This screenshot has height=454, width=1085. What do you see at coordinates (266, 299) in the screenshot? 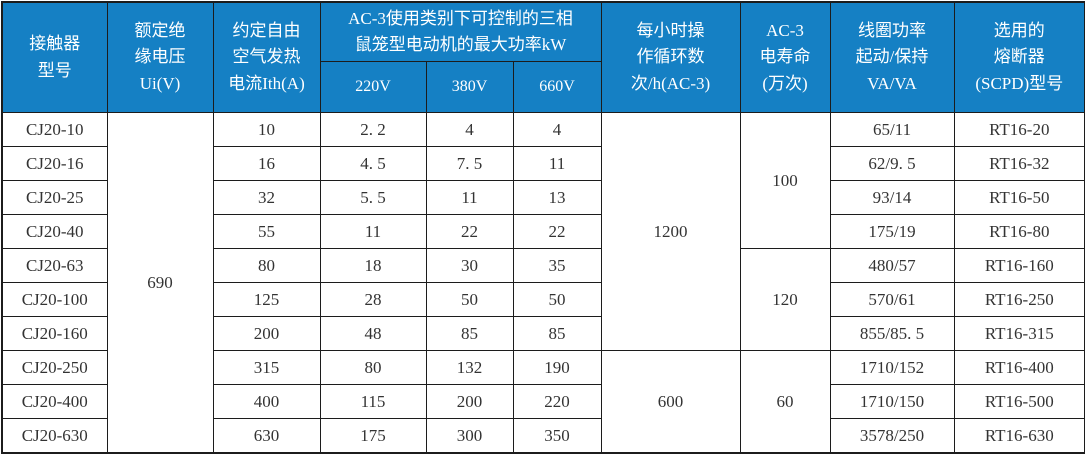
I see `cell-ith: 125` at bounding box center [266, 299].